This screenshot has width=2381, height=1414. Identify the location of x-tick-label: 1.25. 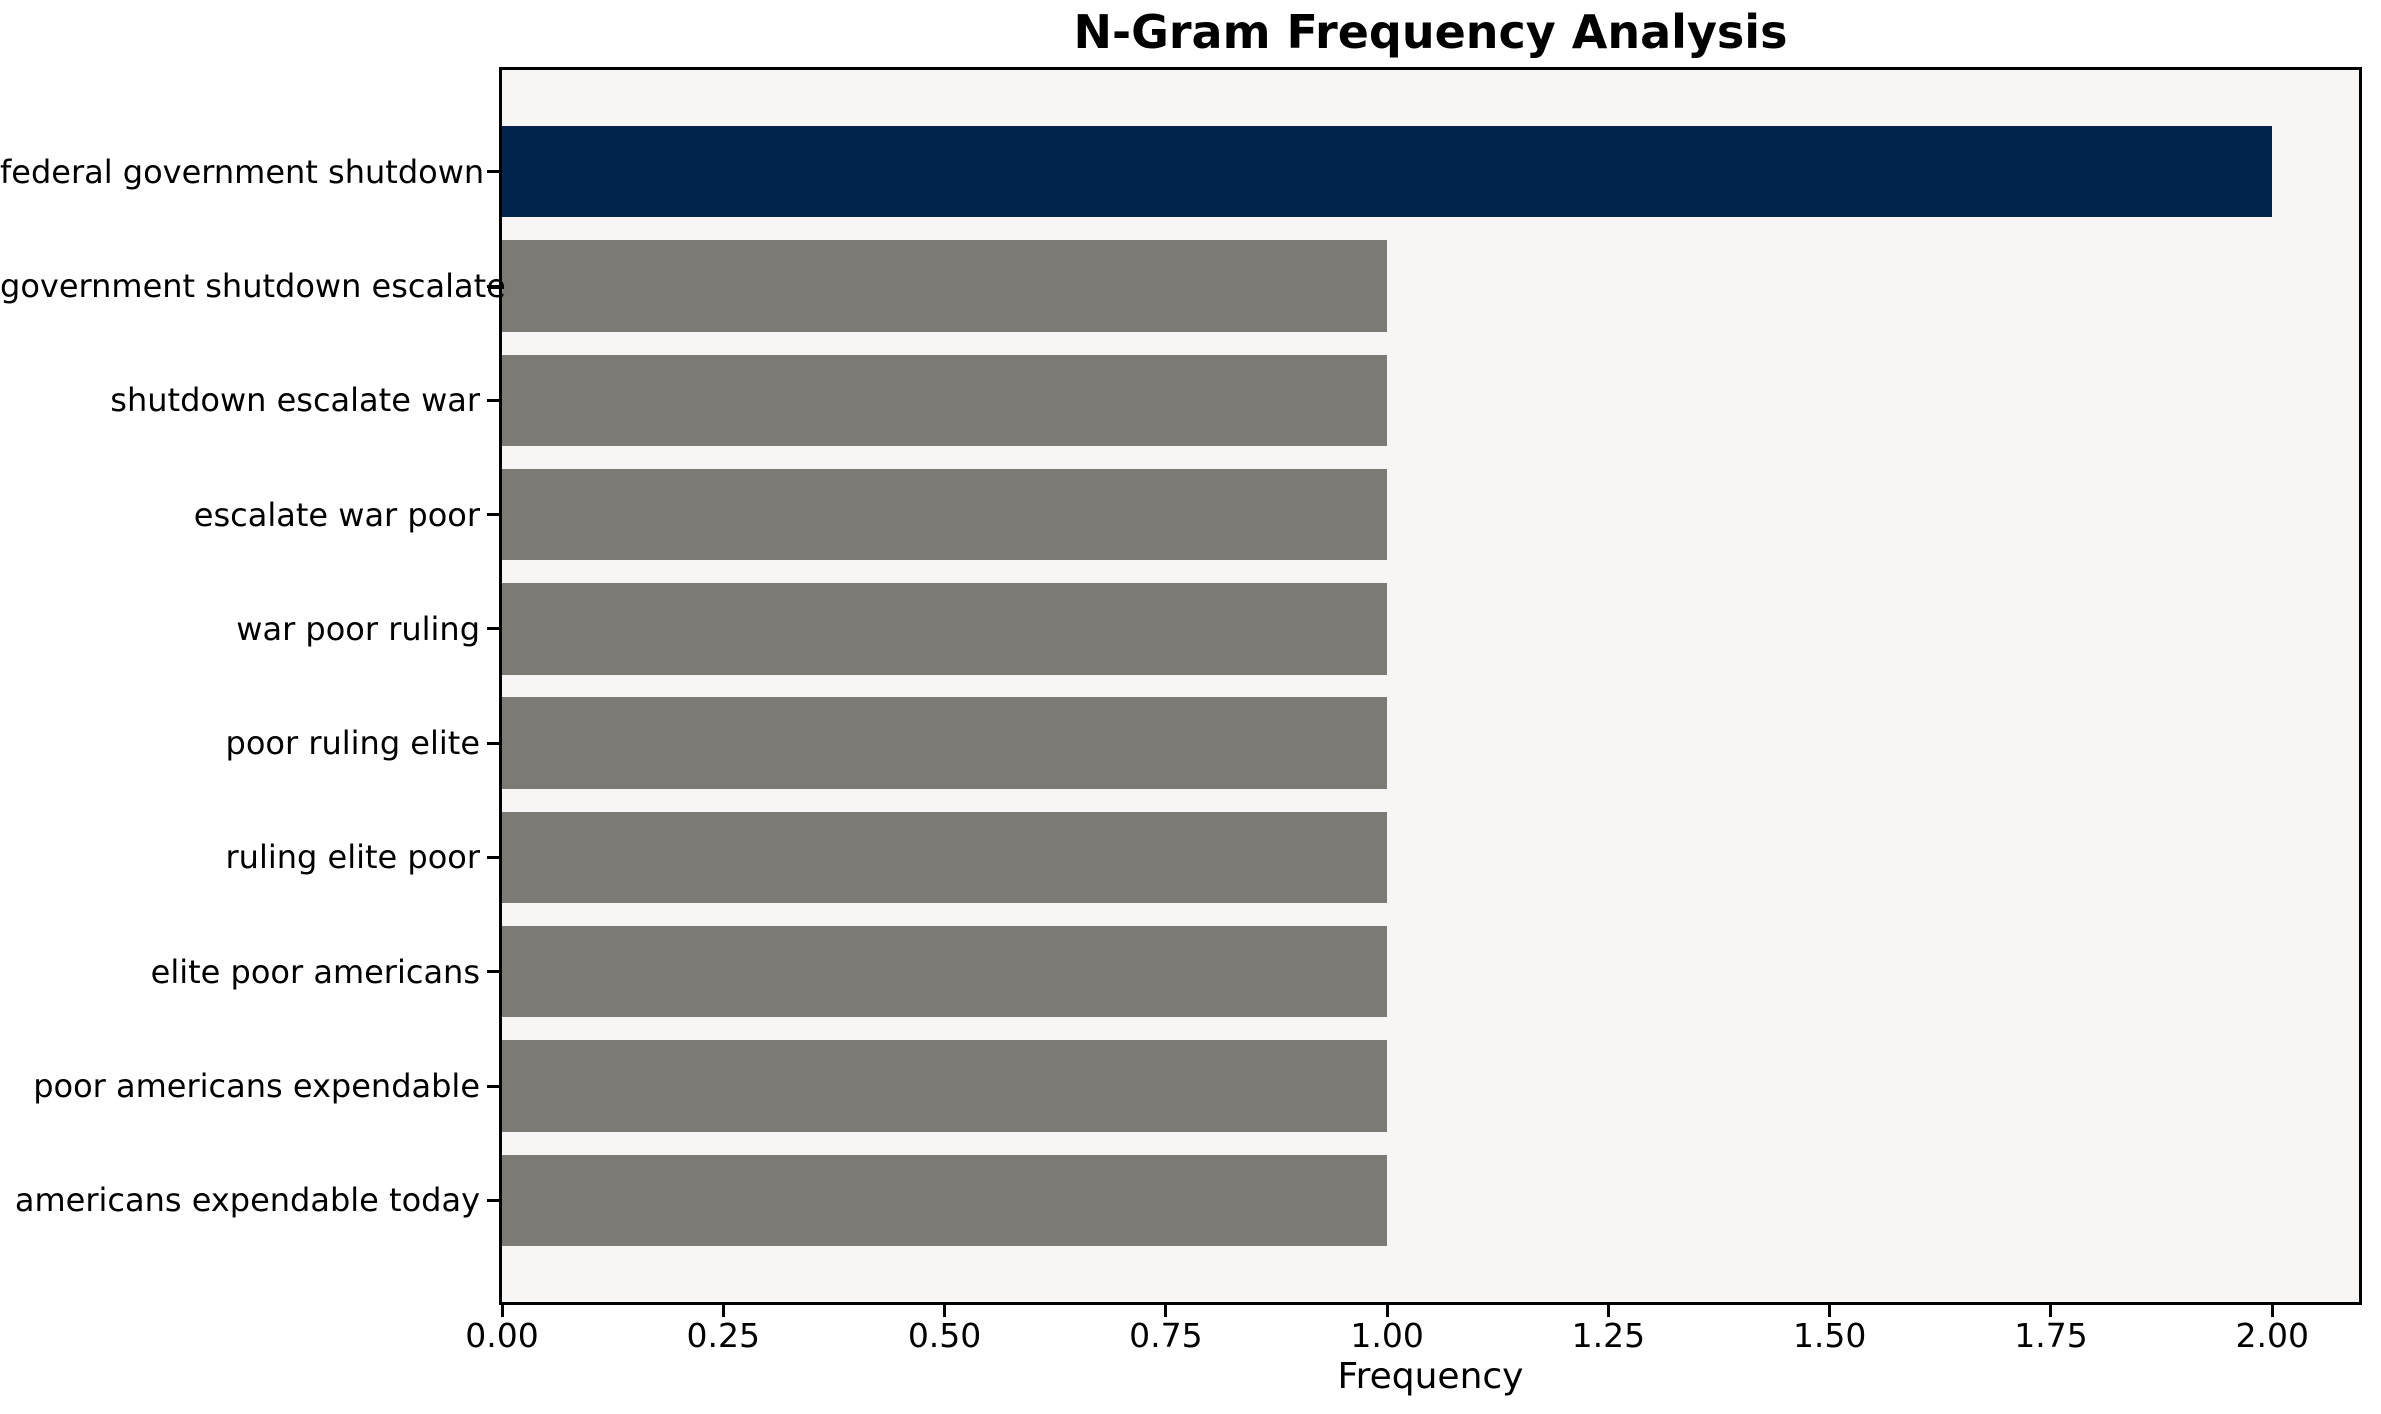
(1608, 1335).